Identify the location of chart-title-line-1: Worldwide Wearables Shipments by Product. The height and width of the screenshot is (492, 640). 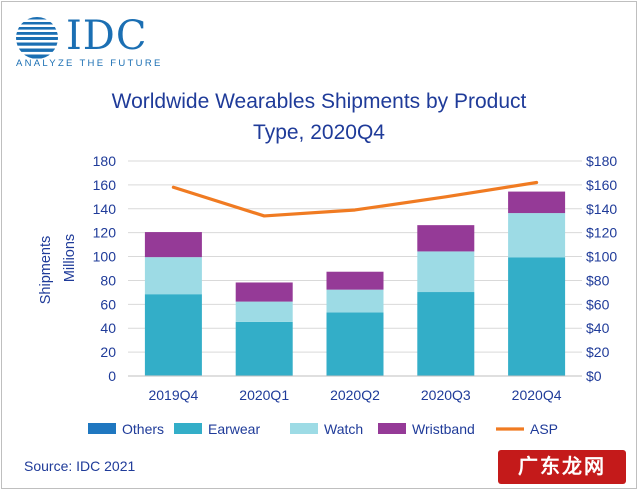
(319, 101).